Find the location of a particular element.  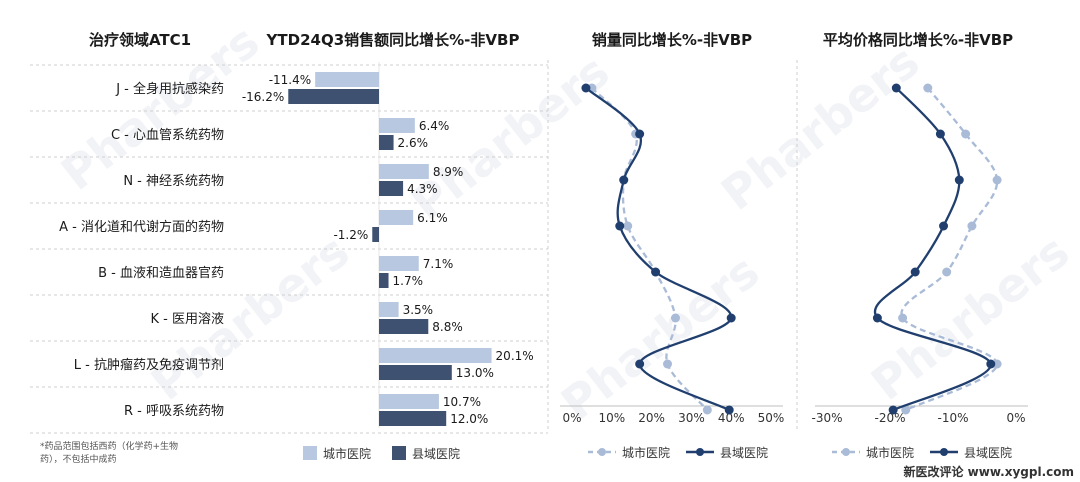

bar-data-label: 7.1% is located at coordinates (438, 264).